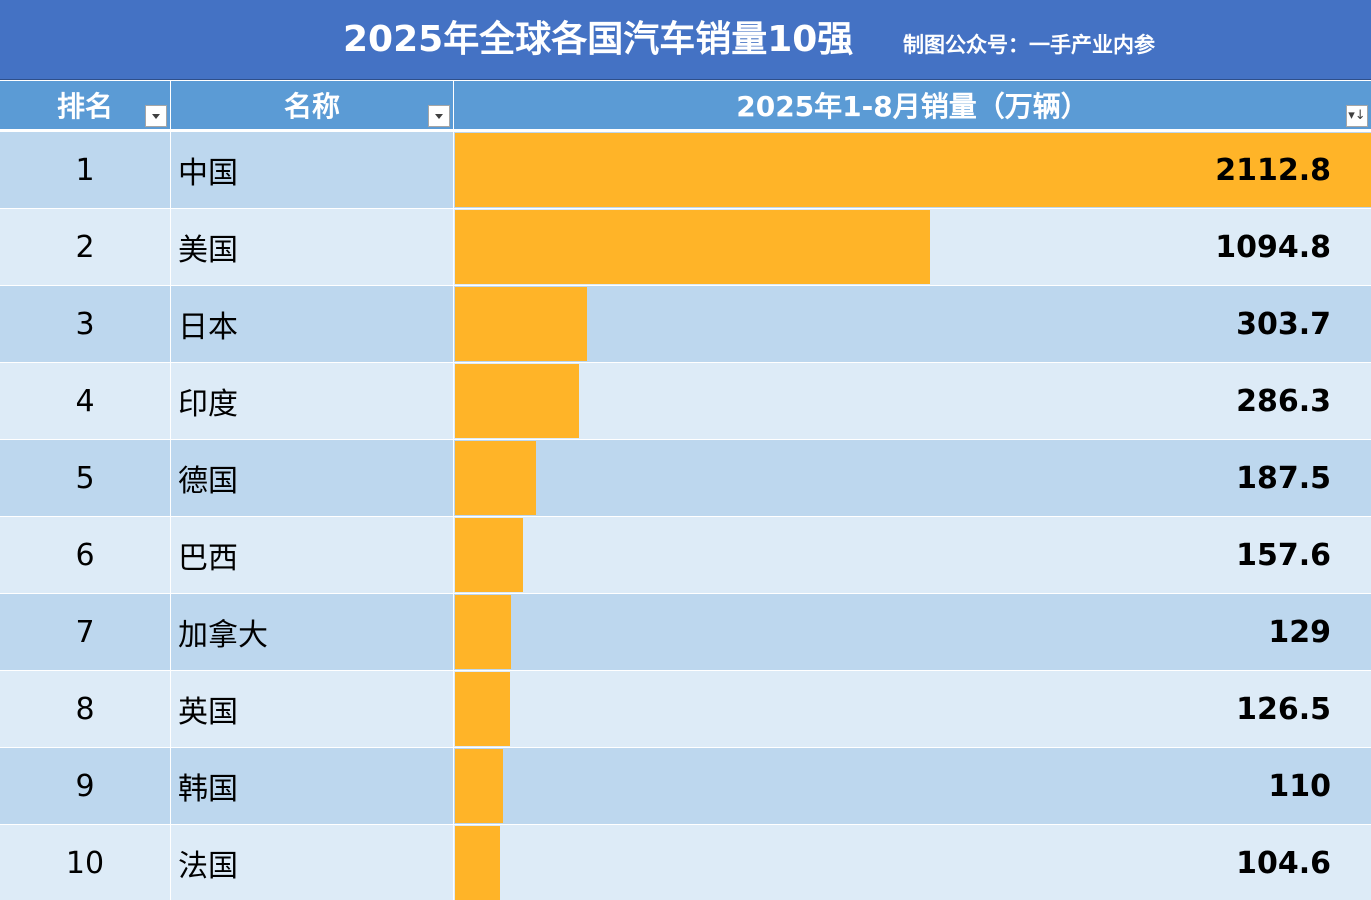 The width and height of the screenshot is (1371, 900). I want to click on sales-cell: 286.3, so click(913, 401).